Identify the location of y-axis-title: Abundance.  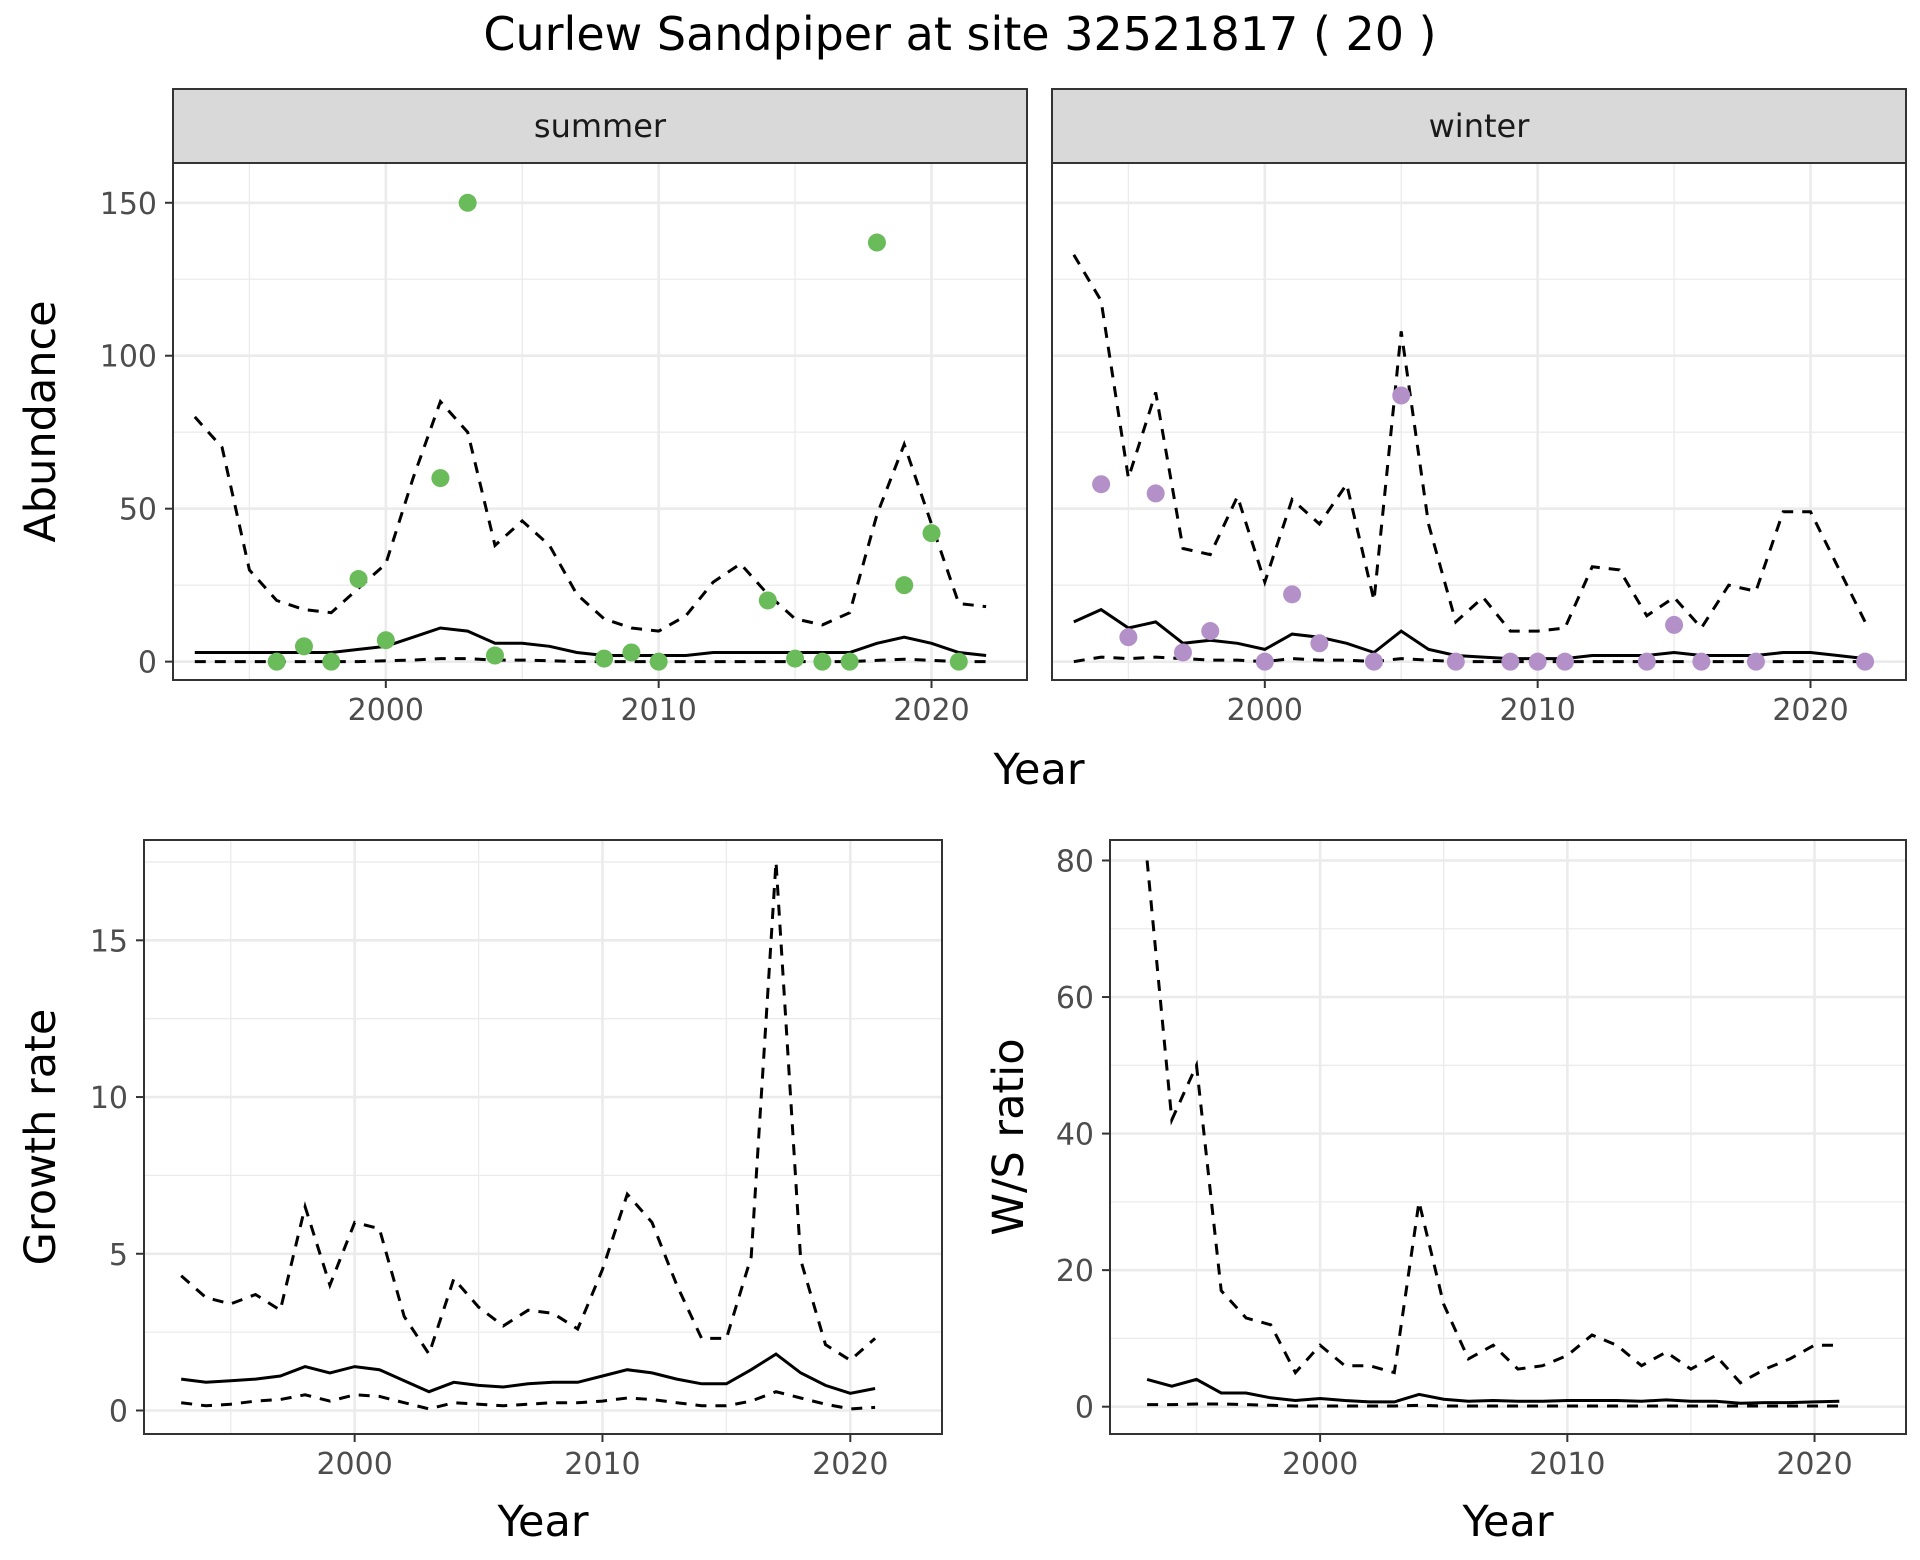
(41, 421).